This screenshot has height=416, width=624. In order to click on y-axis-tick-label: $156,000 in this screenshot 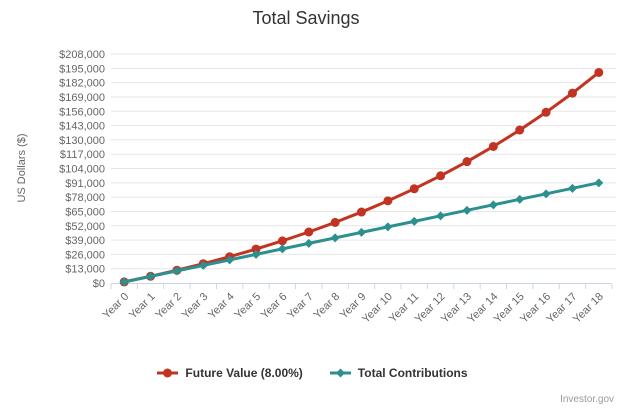, I will do `click(82, 112)`.